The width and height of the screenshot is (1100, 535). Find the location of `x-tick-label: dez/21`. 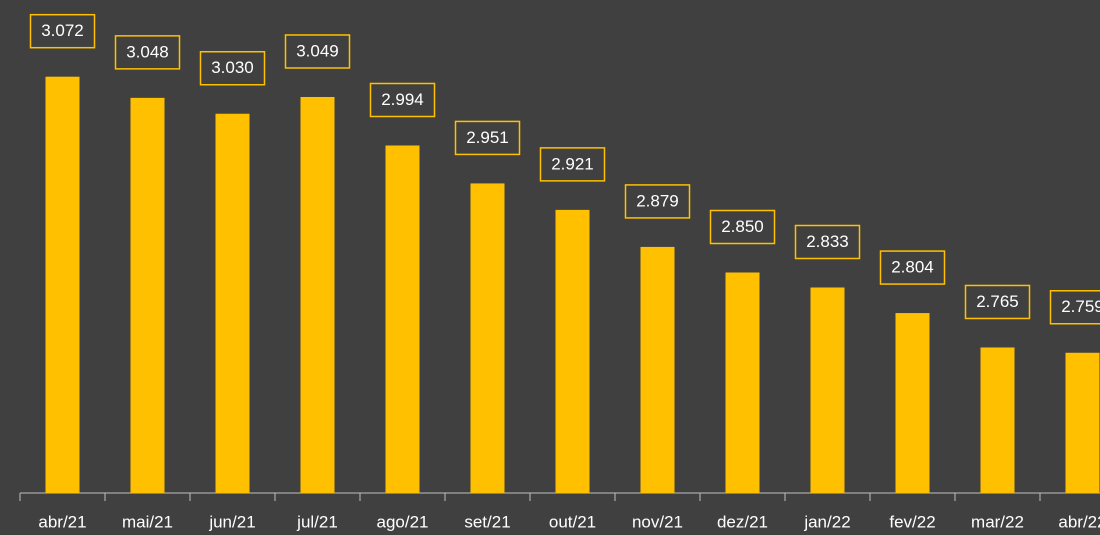

x-tick-label: dez/21 is located at coordinates (742, 521).